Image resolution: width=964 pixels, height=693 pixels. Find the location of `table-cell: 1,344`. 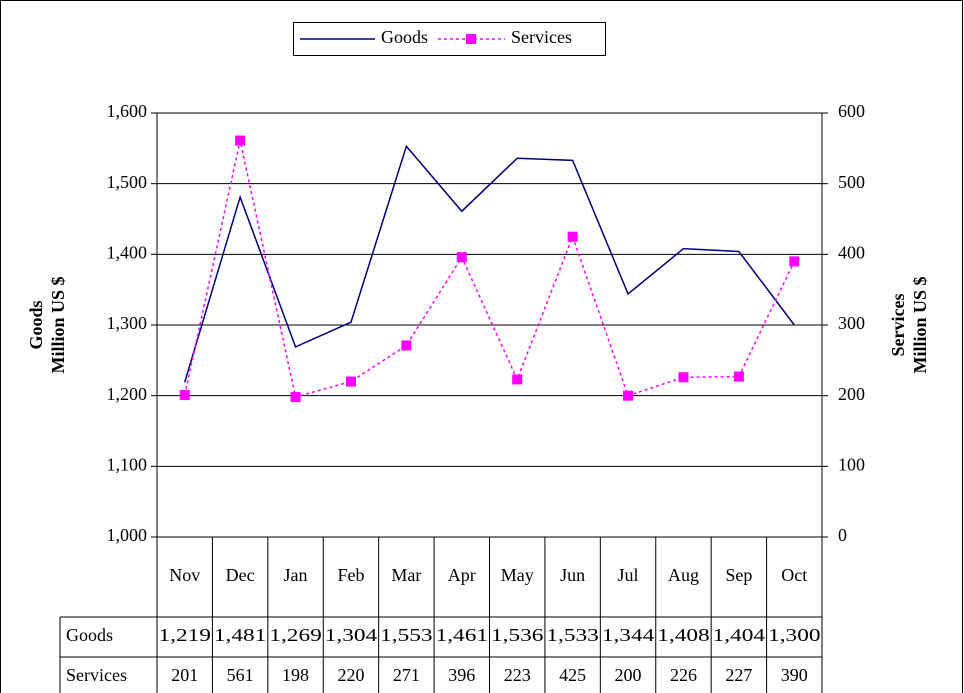

table-cell: 1,344 is located at coordinates (628, 635).